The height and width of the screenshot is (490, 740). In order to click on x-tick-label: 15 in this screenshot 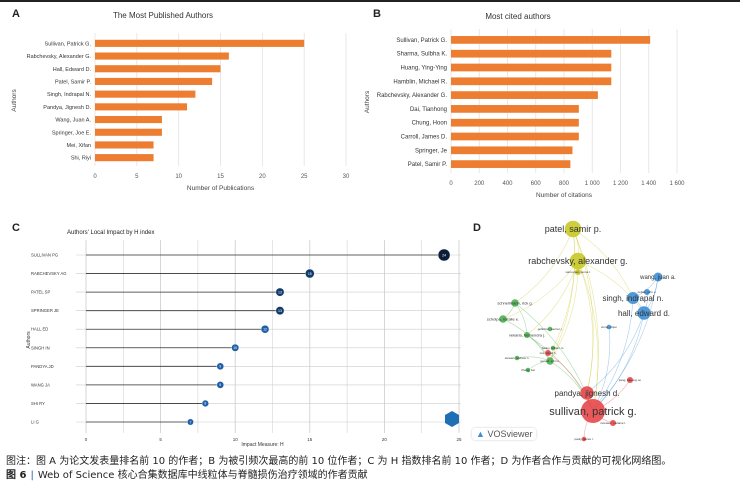, I will do `click(310, 439)`.